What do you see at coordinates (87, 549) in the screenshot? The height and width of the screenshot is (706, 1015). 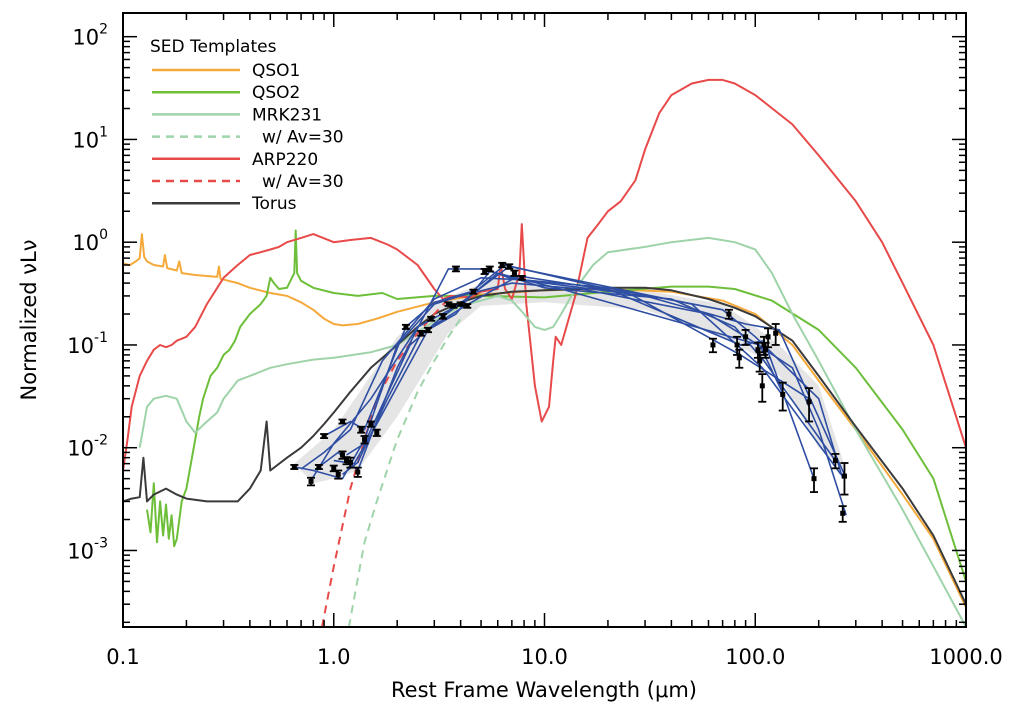 I see `y-tick-label-1: 10⁻³` at bounding box center [87, 549].